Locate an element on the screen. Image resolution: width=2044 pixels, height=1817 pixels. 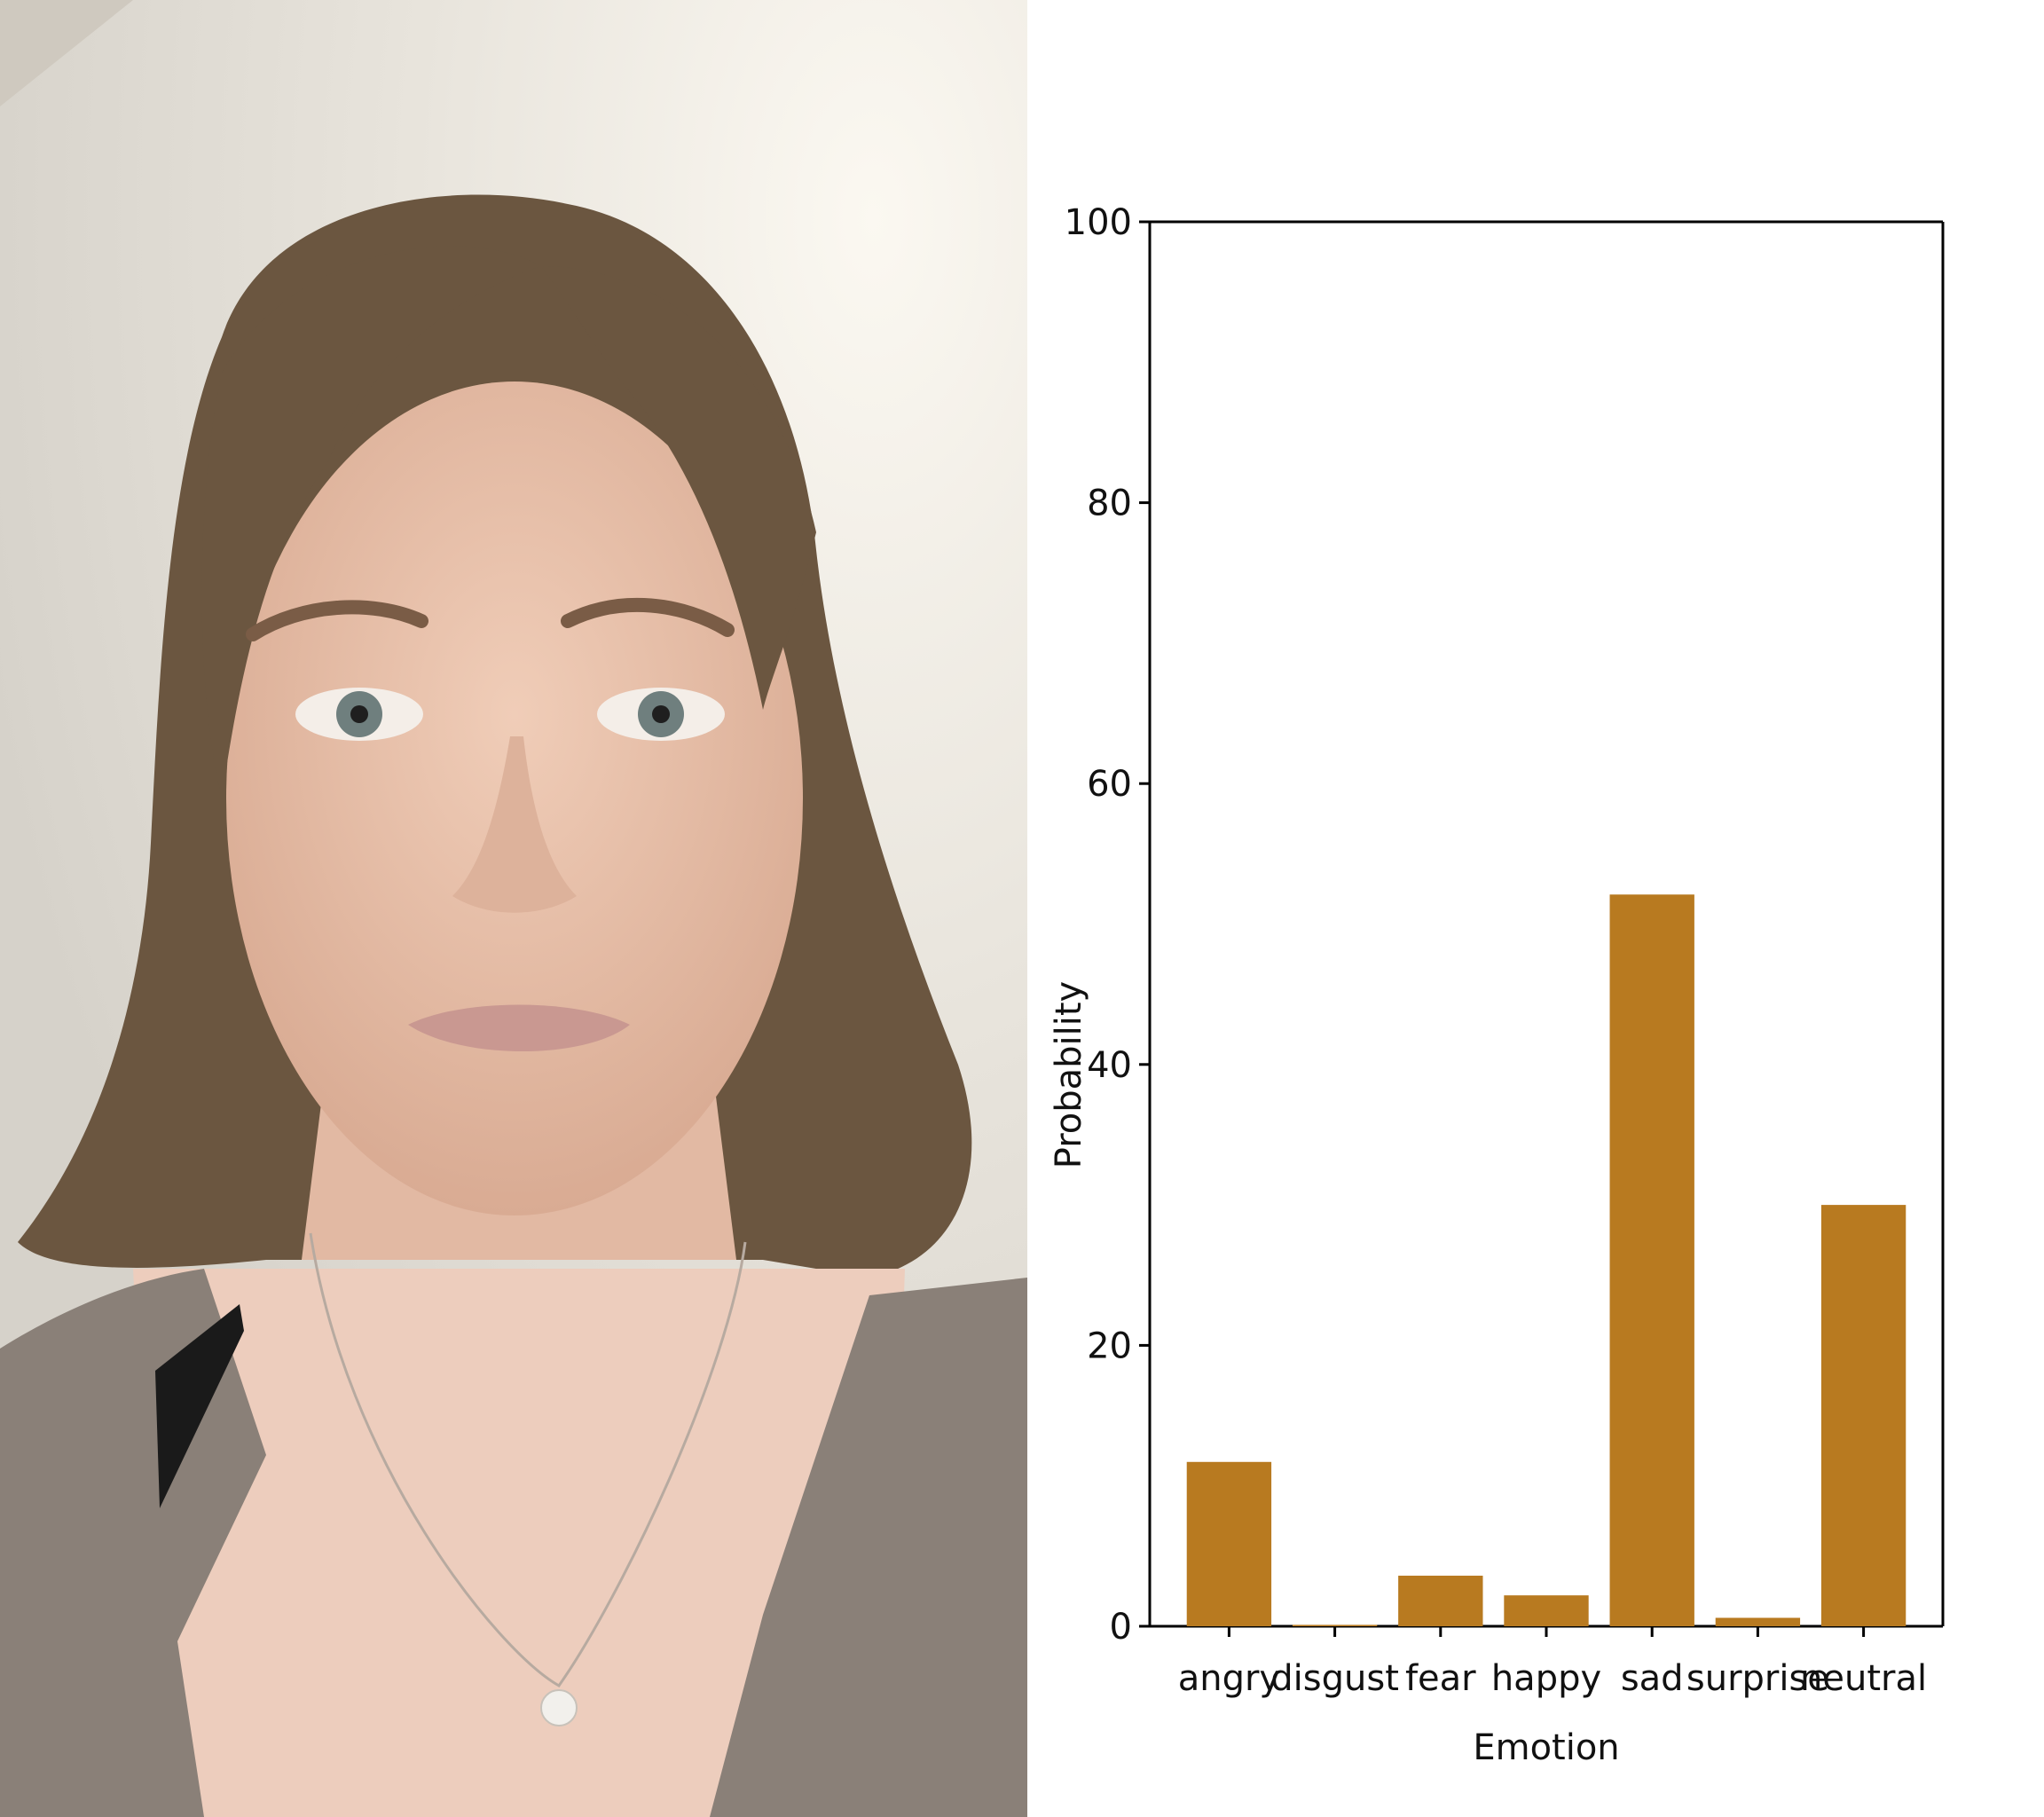
right-eyebrow is located at coordinates (648, 617).